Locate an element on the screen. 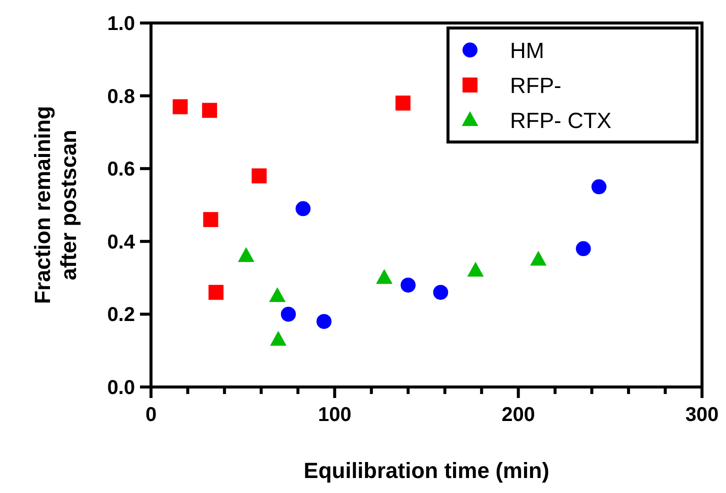 The height and width of the screenshot is (493, 726). y-tick-label: 1.0 is located at coordinates (121, 24).